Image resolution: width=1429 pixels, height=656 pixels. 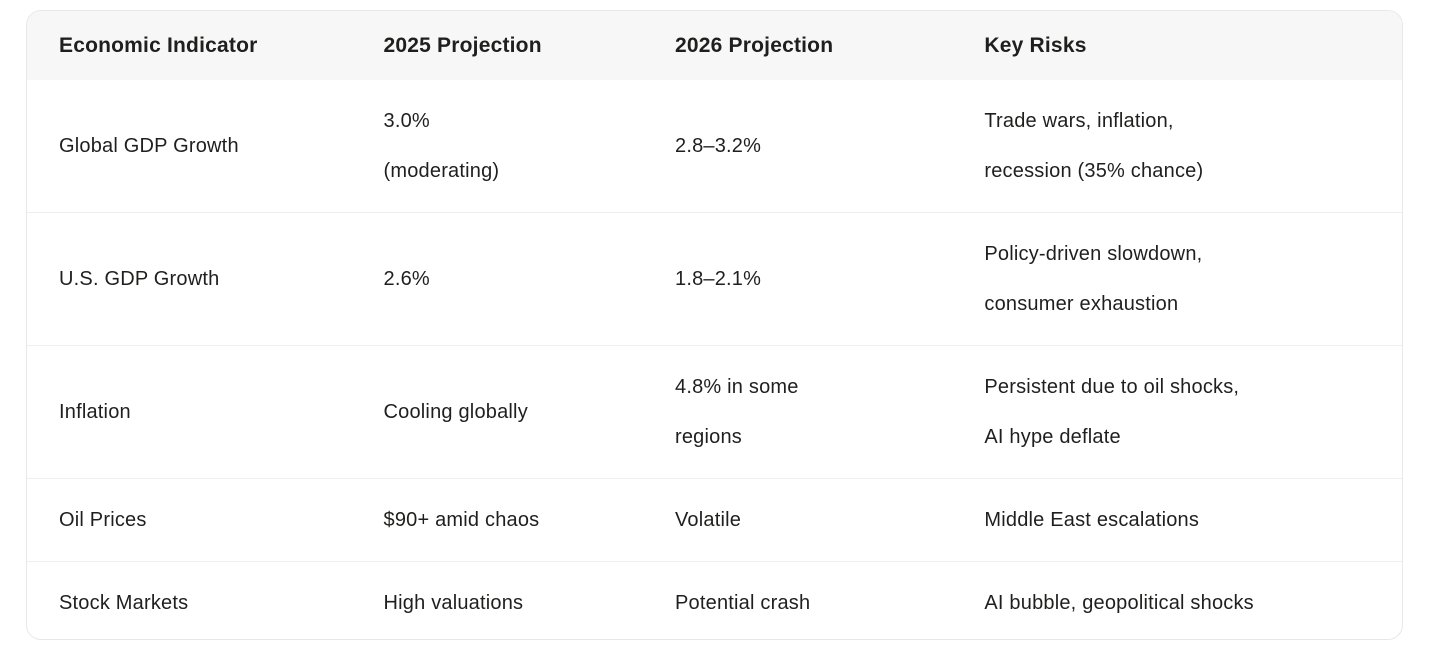 What do you see at coordinates (798, 520) in the screenshot?
I see `table-cell: Volatile` at bounding box center [798, 520].